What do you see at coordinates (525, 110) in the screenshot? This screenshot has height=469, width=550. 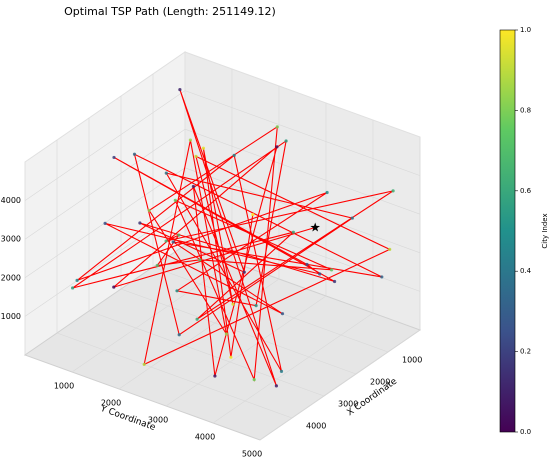 I see `colorbar-tick-label: 0.8` at bounding box center [525, 110].